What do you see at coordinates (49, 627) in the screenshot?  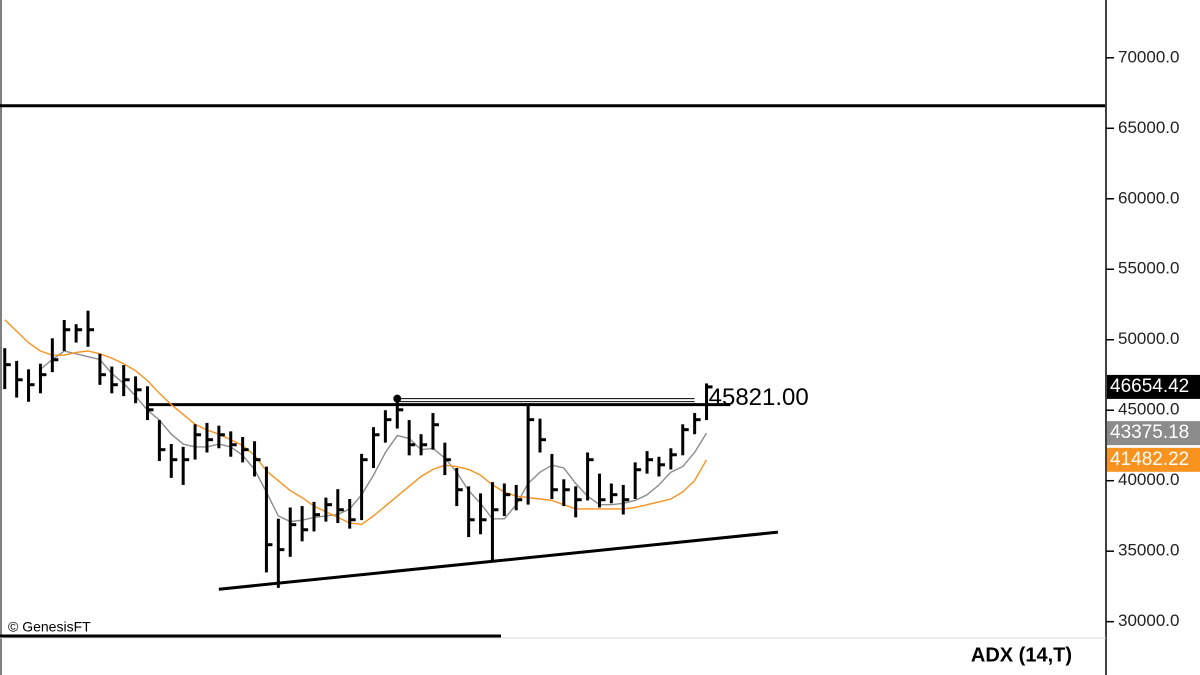 I see `copyright: © GenesisFT` at bounding box center [49, 627].